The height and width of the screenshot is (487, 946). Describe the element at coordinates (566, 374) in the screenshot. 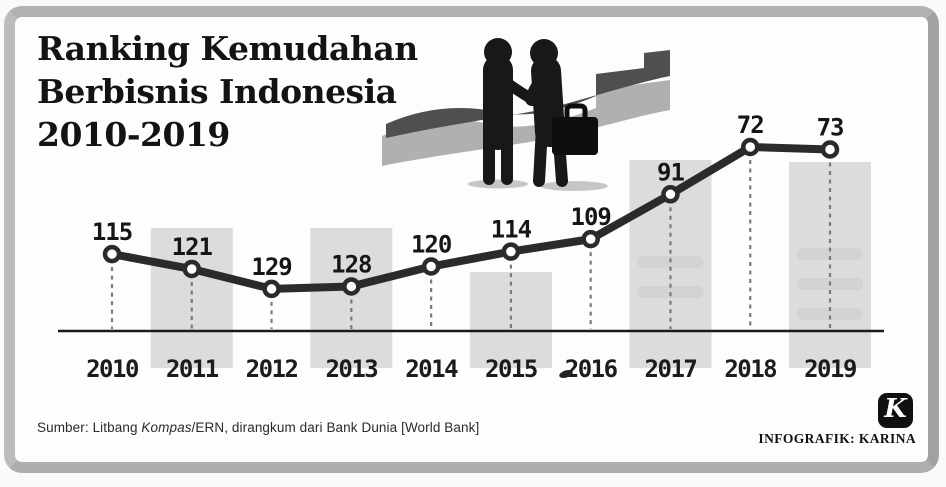

I see `ink-smudge` at that location.